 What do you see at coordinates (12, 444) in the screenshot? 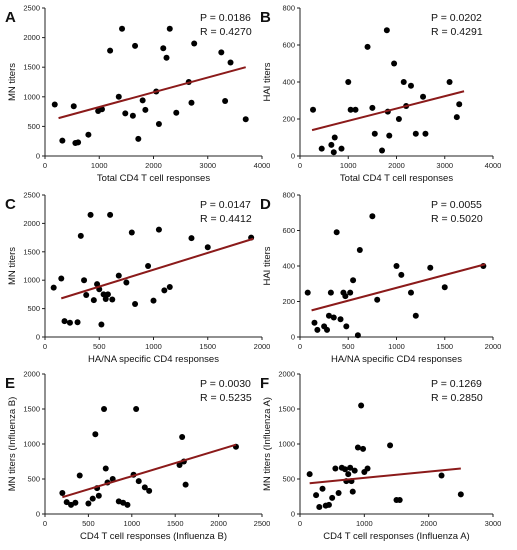
I see `y-axis-label: MN titers (Influenza B)` at bounding box center [12, 444].